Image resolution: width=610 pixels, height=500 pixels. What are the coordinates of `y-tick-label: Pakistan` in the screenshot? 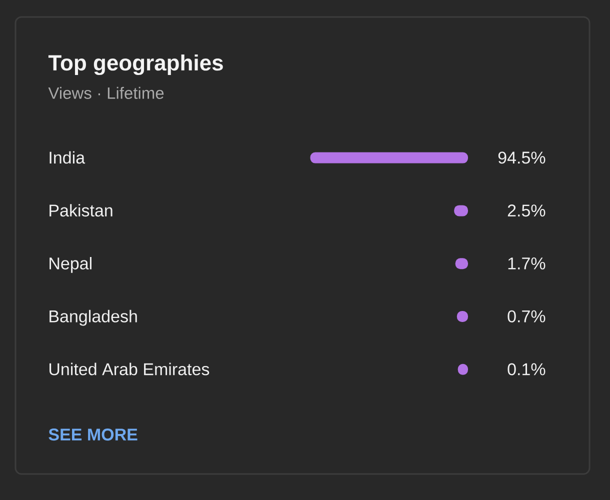 It's located at (81, 210).